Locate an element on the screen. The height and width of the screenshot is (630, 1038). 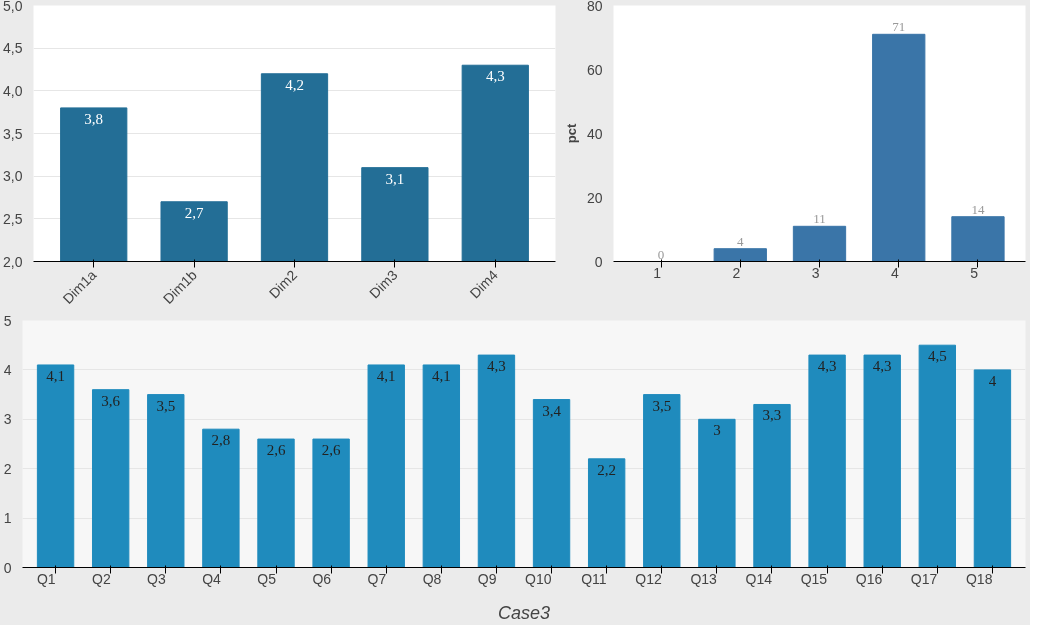
data-label: 2,7 is located at coordinates (194, 212).